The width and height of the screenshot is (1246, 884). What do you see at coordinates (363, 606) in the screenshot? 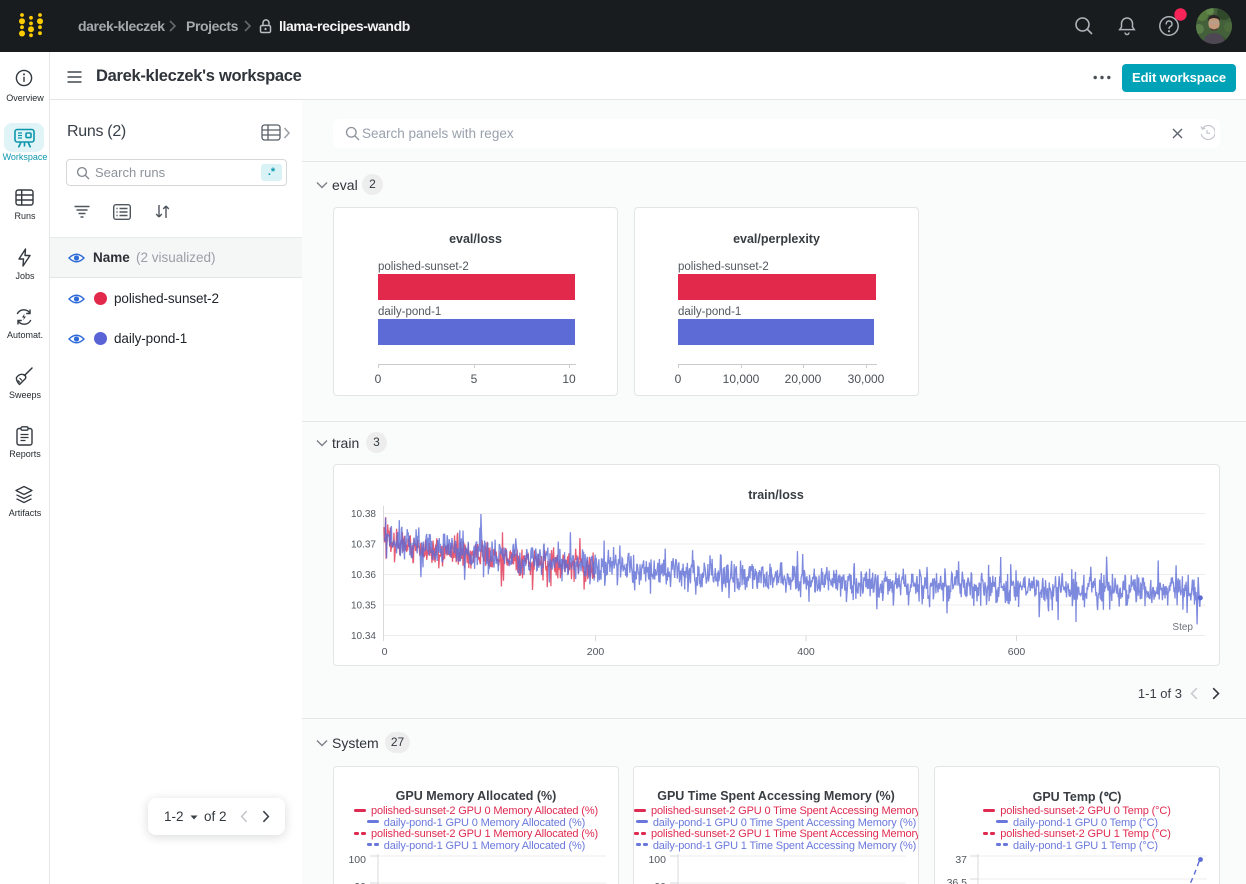
I see `svg-text: 10.35` at bounding box center [363, 606].